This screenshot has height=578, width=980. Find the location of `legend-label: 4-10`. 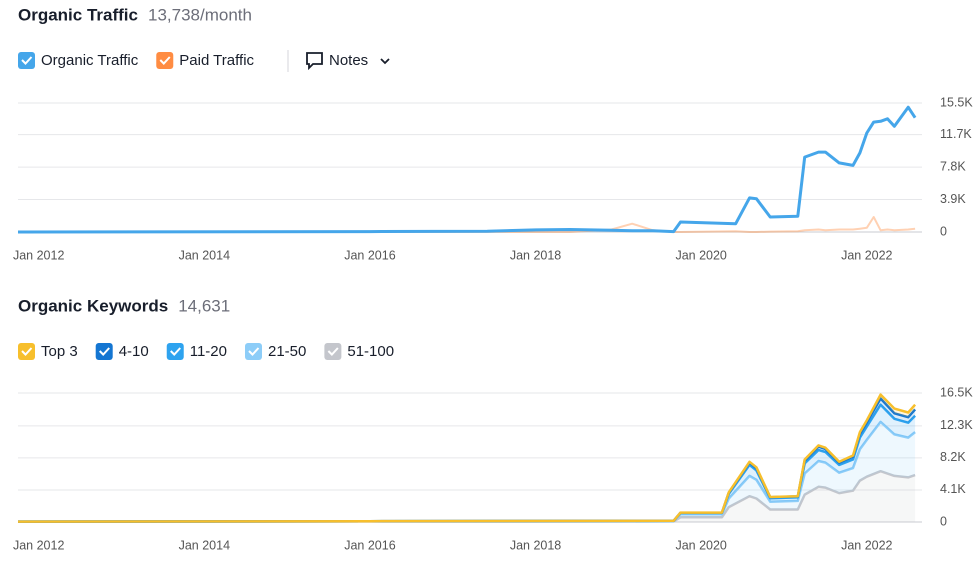

legend-label: 4-10 is located at coordinates (134, 351).